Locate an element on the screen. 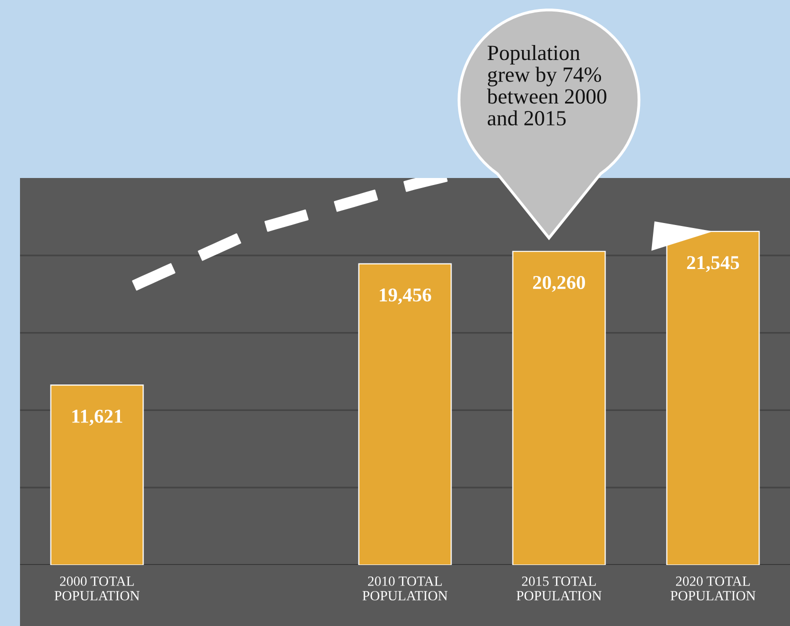 This screenshot has height=626, width=790. x-tick-label: 2010 TOTAL POPULATION is located at coordinates (405, 588).